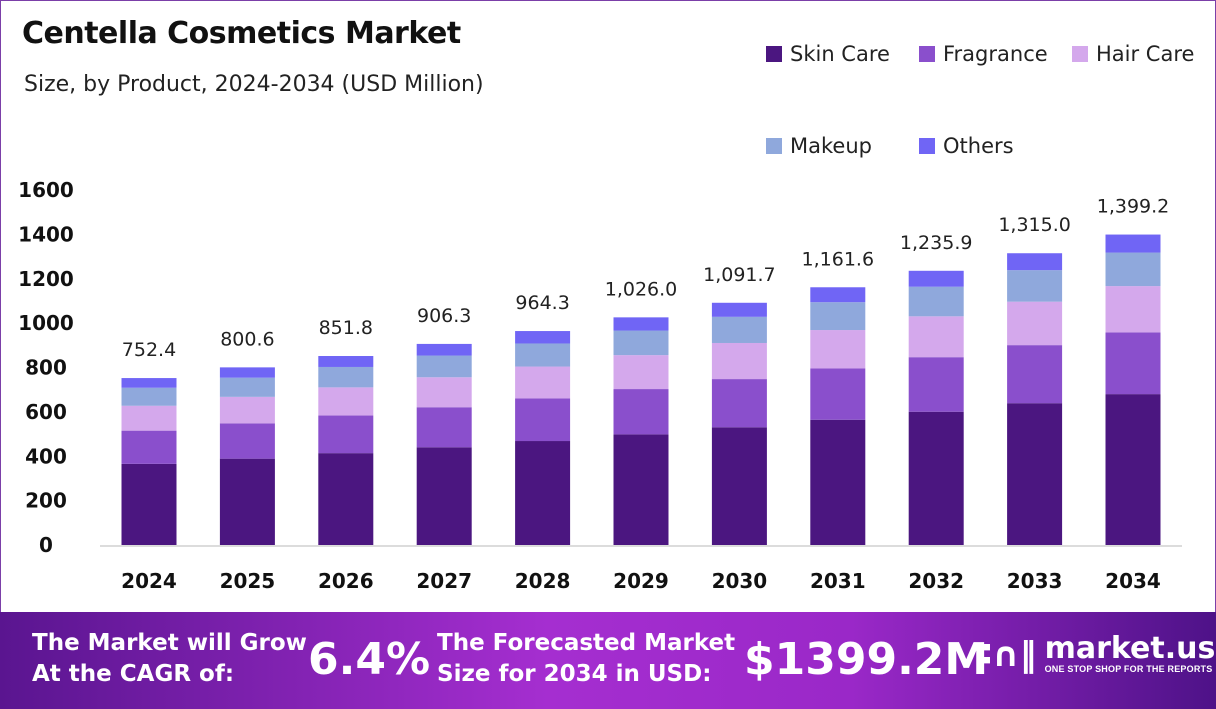 This screenshot has height=709, width=1216. What do you see at coordinates (1133, 207) in the screenshot?
I see `total-label: 1,399.2` at bounding box center [1133, 207].